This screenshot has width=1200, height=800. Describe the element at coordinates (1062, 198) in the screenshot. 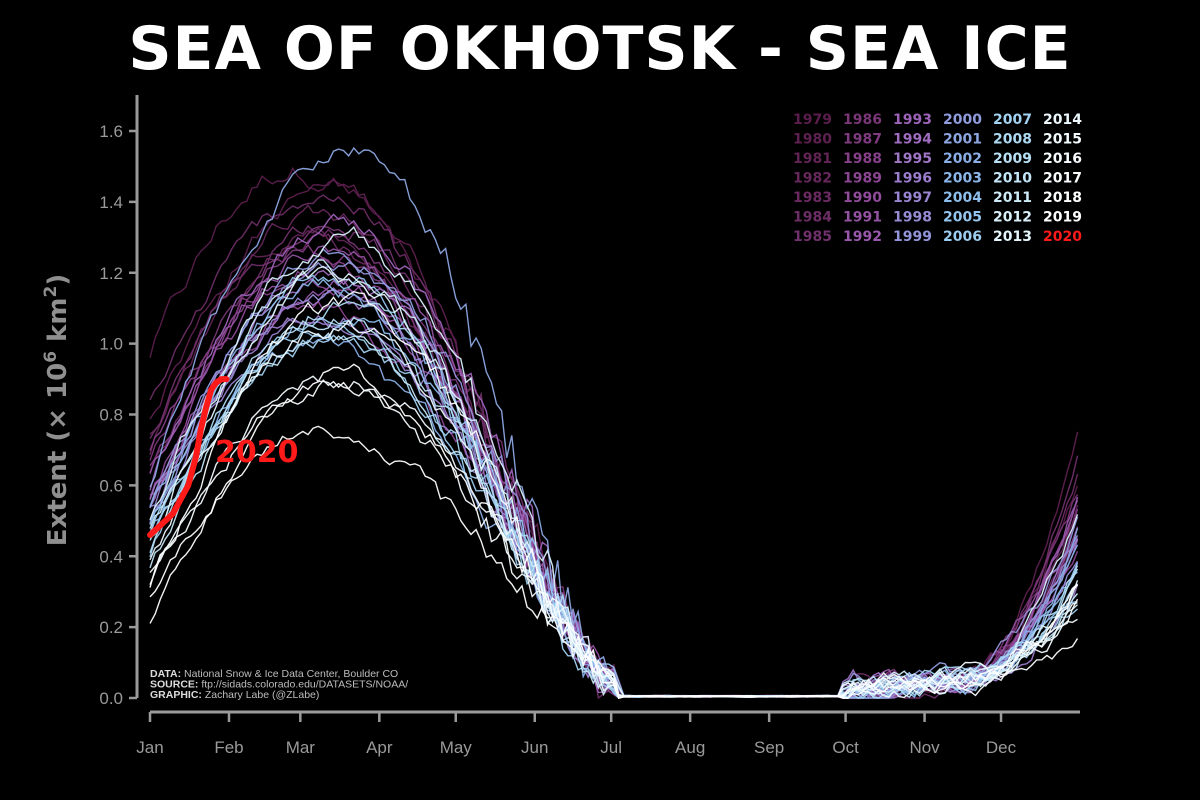

I see `legend-item-2018: 2018` at that location.